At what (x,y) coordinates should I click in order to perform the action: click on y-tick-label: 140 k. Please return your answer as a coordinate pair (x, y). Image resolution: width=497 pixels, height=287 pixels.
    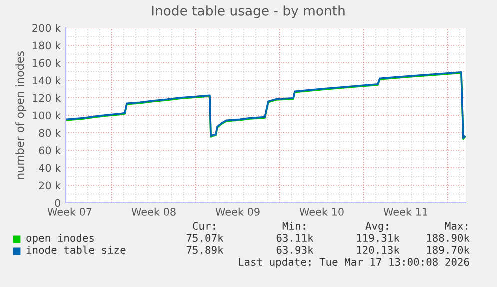
    Looking at the image, I should click on (47, 80).